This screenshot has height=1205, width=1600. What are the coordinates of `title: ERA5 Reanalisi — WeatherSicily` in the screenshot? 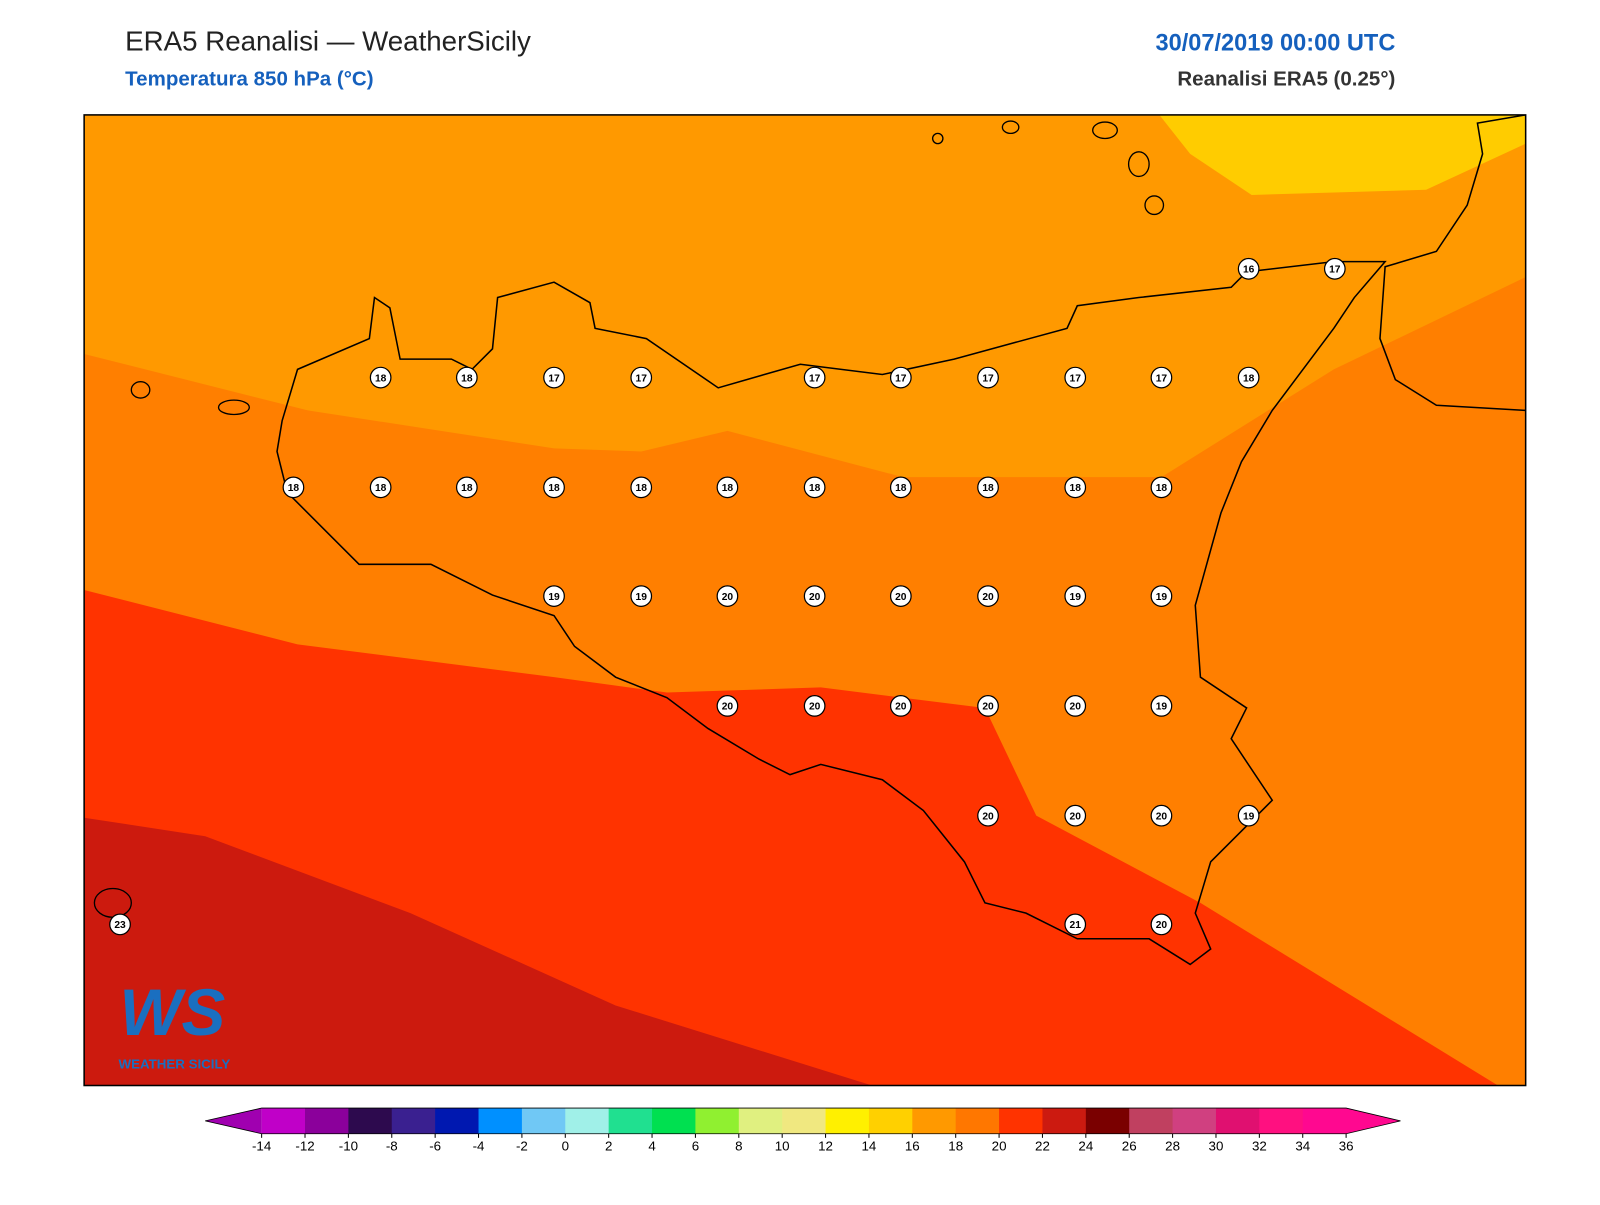 It's located at (328, 40).